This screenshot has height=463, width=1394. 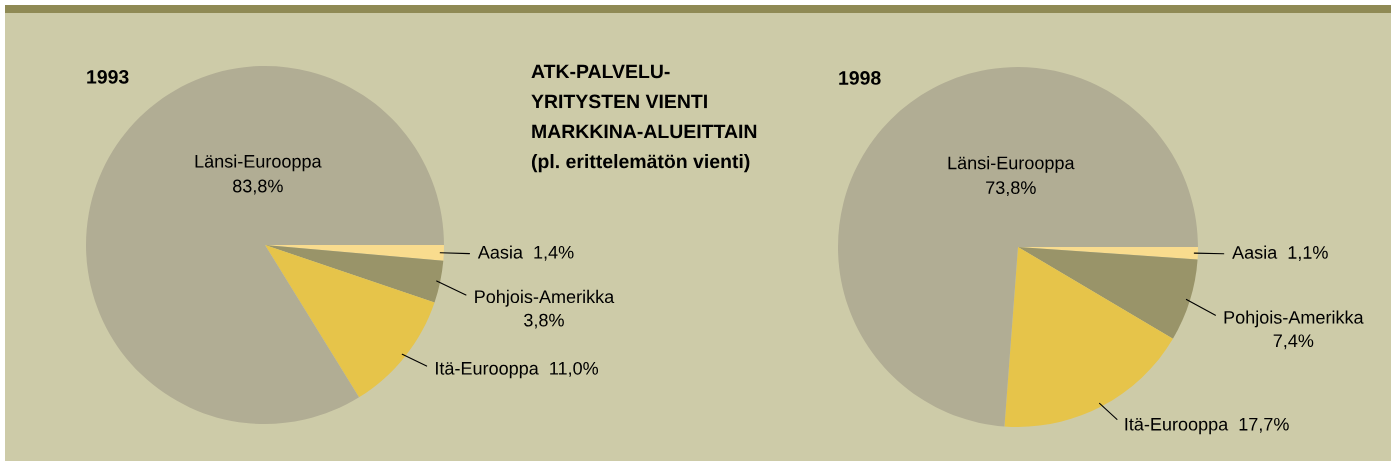 I want to click on slice-label: Aasia 1,1%, so click(x=1280, y=253).